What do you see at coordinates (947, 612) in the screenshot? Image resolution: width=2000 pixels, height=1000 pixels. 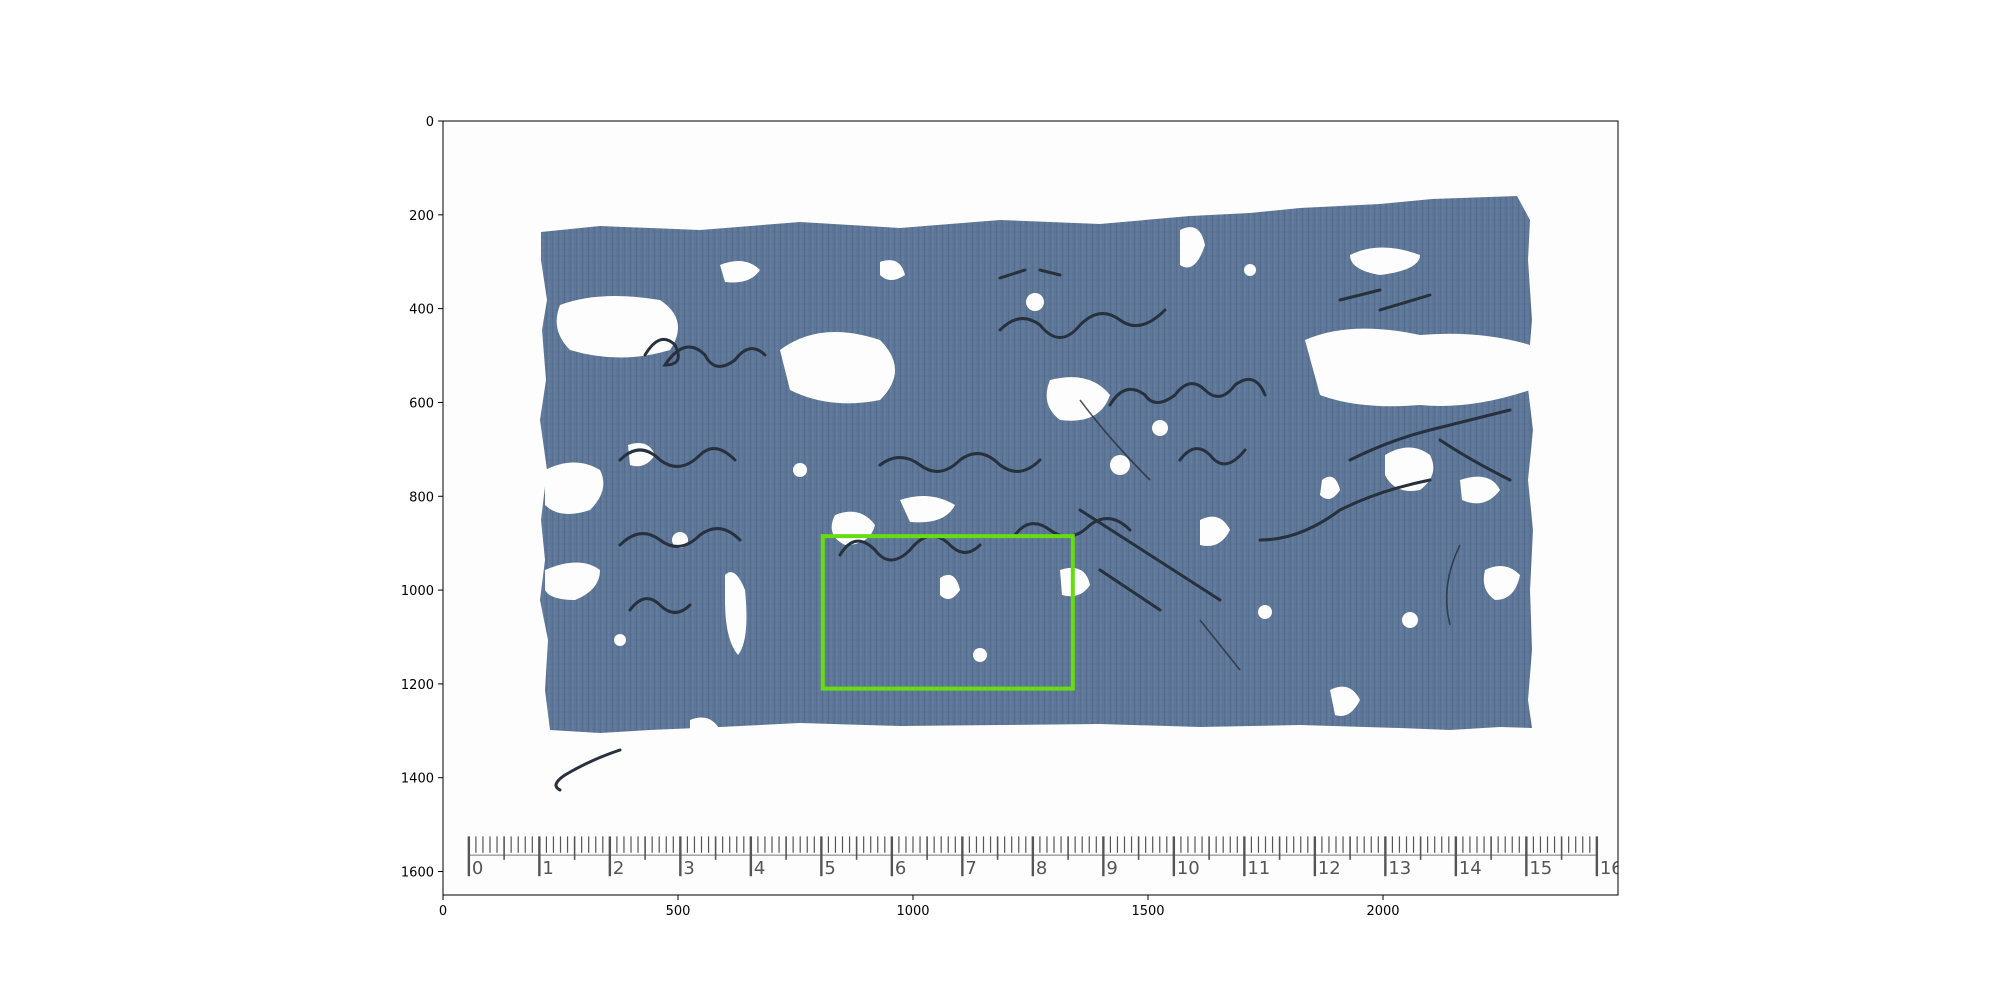 I see `highlight-box` at bounding box center [947, 612].